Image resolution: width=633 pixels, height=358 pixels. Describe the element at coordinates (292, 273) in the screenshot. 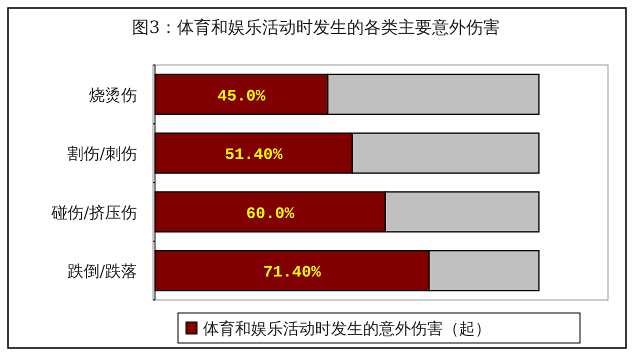

I see `data-label: 71.40%` at that location.